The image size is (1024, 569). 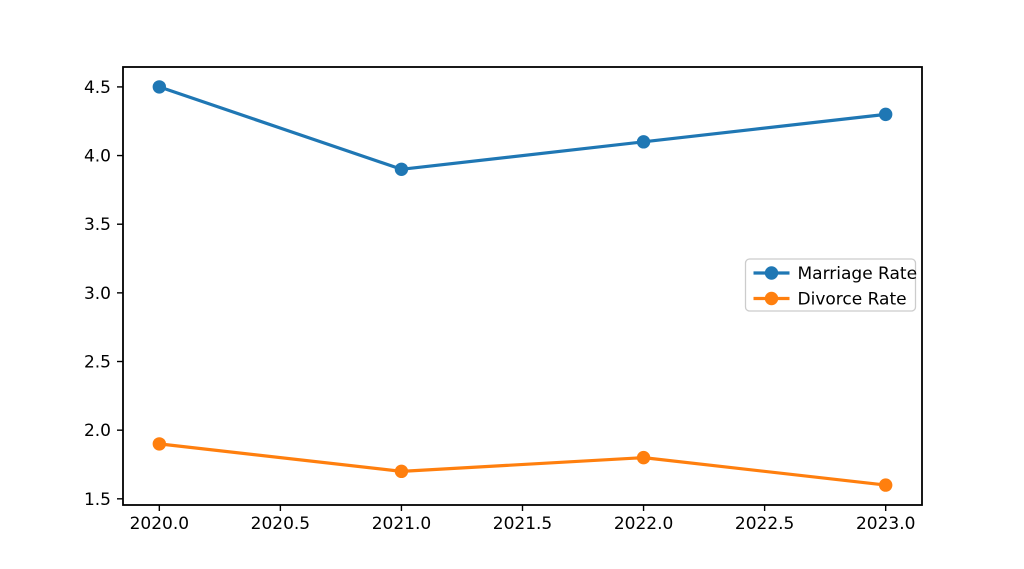 What do you see at coordinates (522, 524) in the screenshot?
I see `x-axis-tick-label: 2021.5` at bounding box center [522, 524].